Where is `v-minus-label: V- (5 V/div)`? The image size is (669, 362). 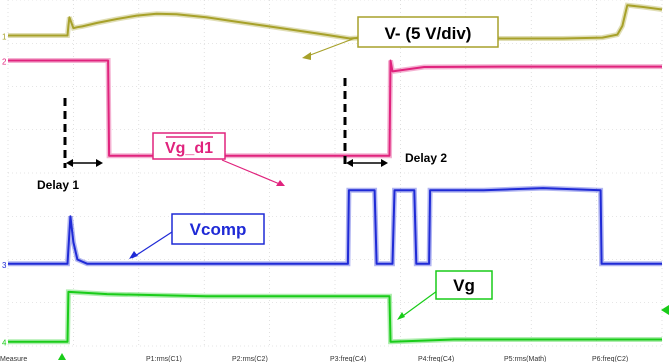
v-minus-label: V- (5 V/div) is located at coordinates (428, 32).